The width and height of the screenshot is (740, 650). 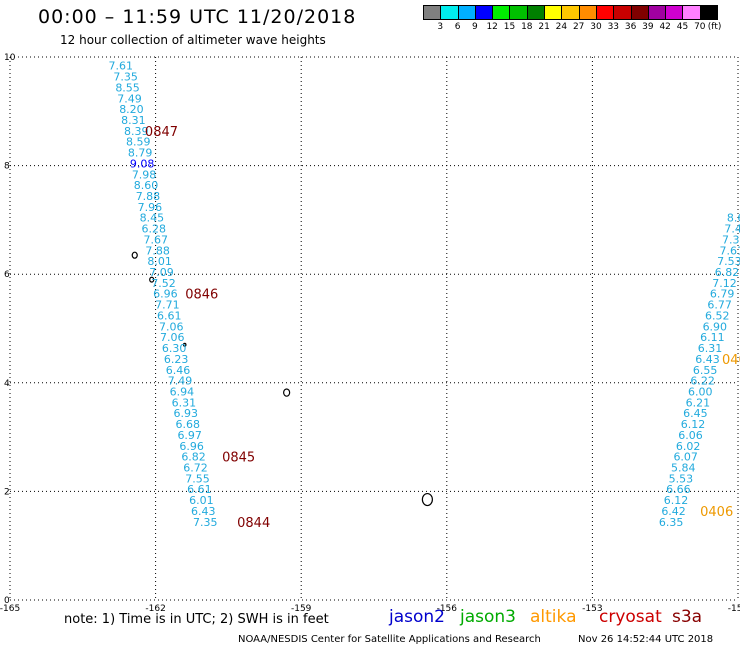 What do you see at coordinates (731, 360) in the screenshot?
I see `pass-time-label: 040` at bounding box center [731, 360].